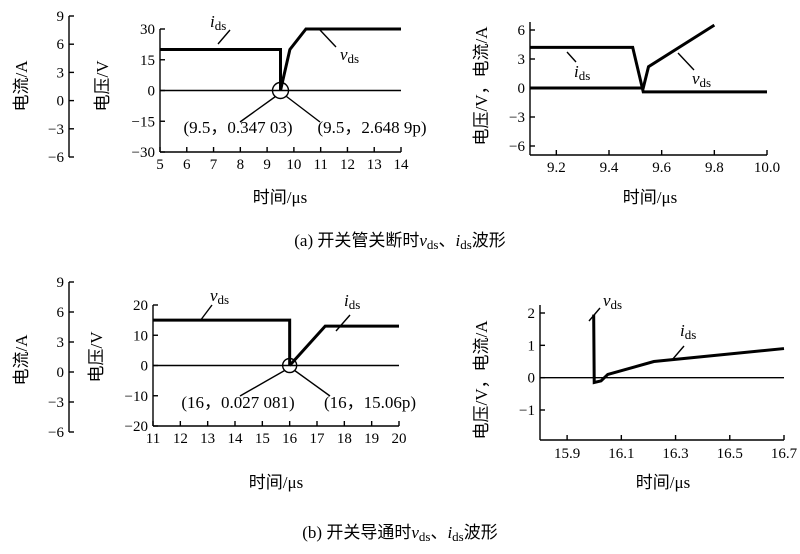 The height and width of the screenshot is (554, 800). Describe the element at coordinates (61, 17) in the screenshot. I see `a-left-current-tick-label: 9` at that location.